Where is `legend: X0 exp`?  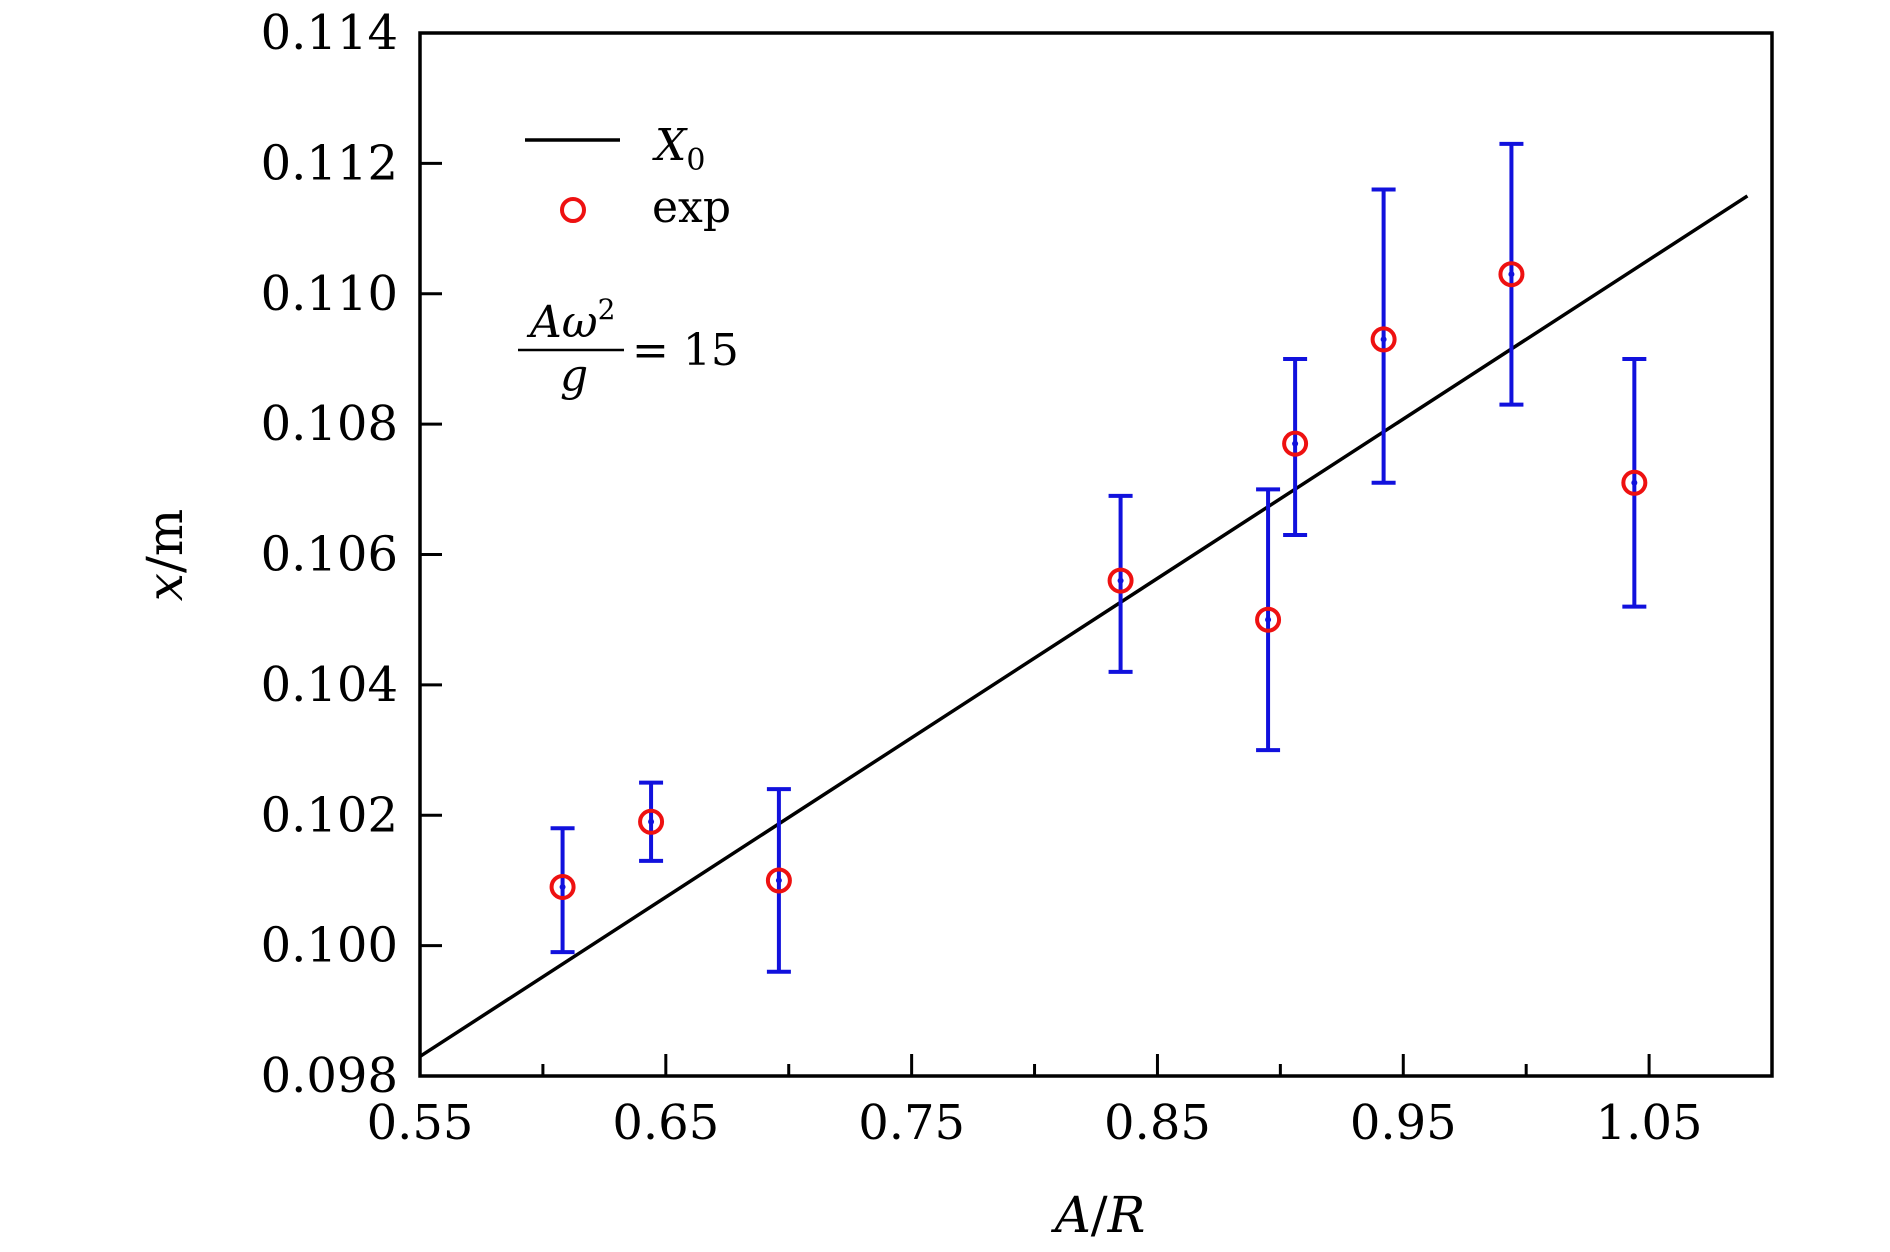 legend: X0 exp is located at coordinates (628, 176).